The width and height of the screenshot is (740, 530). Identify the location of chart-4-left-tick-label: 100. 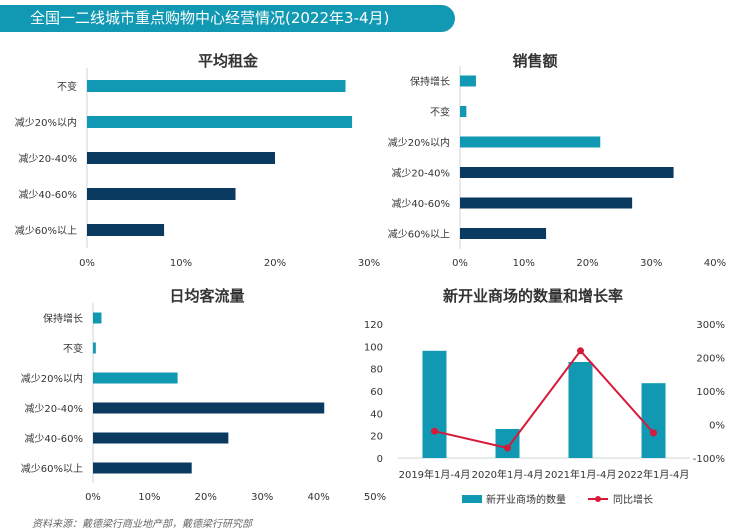
(373, 347).